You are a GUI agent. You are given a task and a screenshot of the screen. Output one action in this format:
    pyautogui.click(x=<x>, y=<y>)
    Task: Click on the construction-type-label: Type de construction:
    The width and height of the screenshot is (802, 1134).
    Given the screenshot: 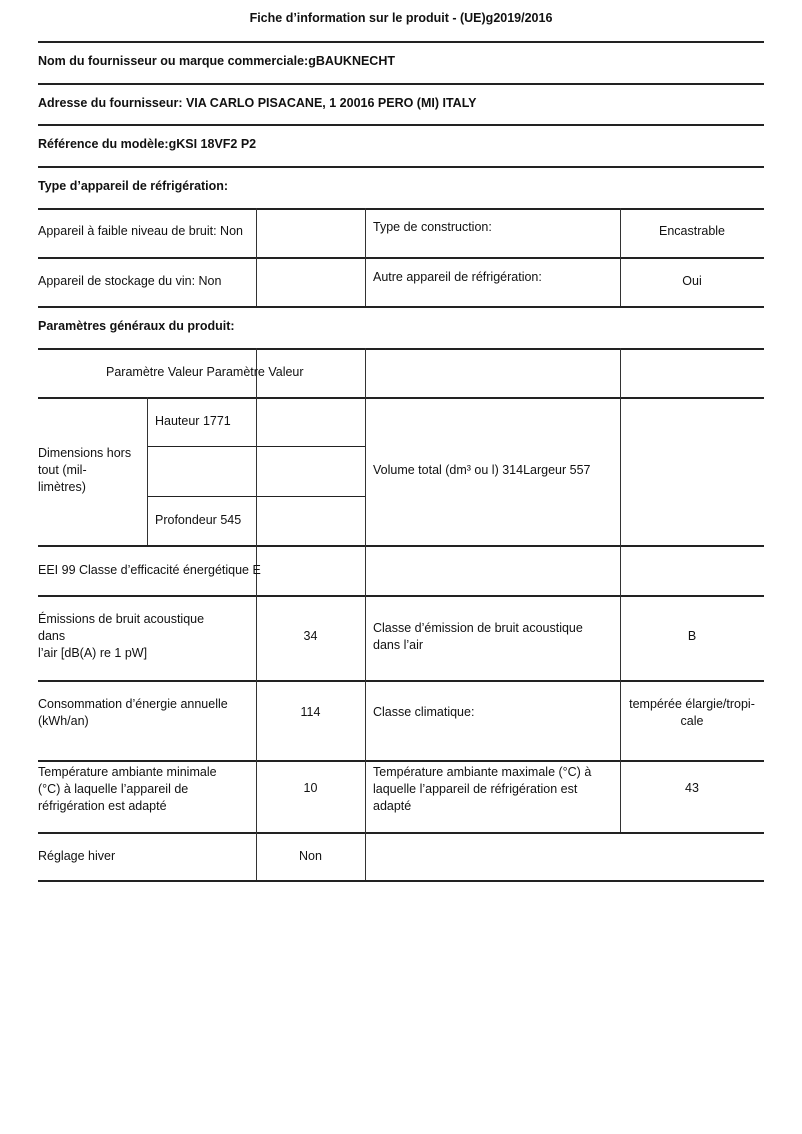 What is the action you would take?
    pyautogui.click(x=432, y=227)
    